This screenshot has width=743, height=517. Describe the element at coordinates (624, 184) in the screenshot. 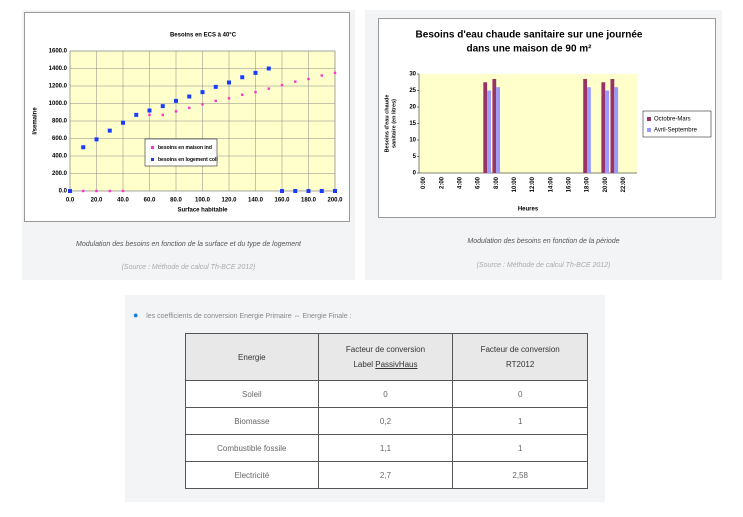

I see `x-tick-label: 22:00` at that location.